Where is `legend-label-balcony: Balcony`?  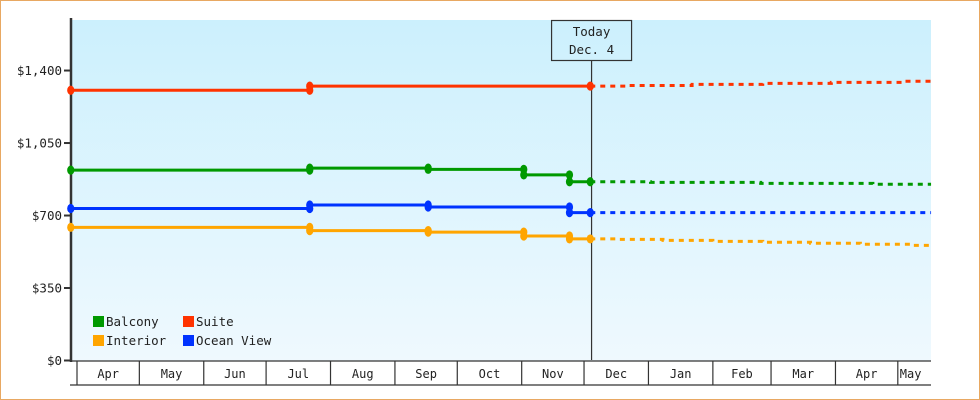 legend-label-balcony: Balcony is located at coordinates (132, 321).